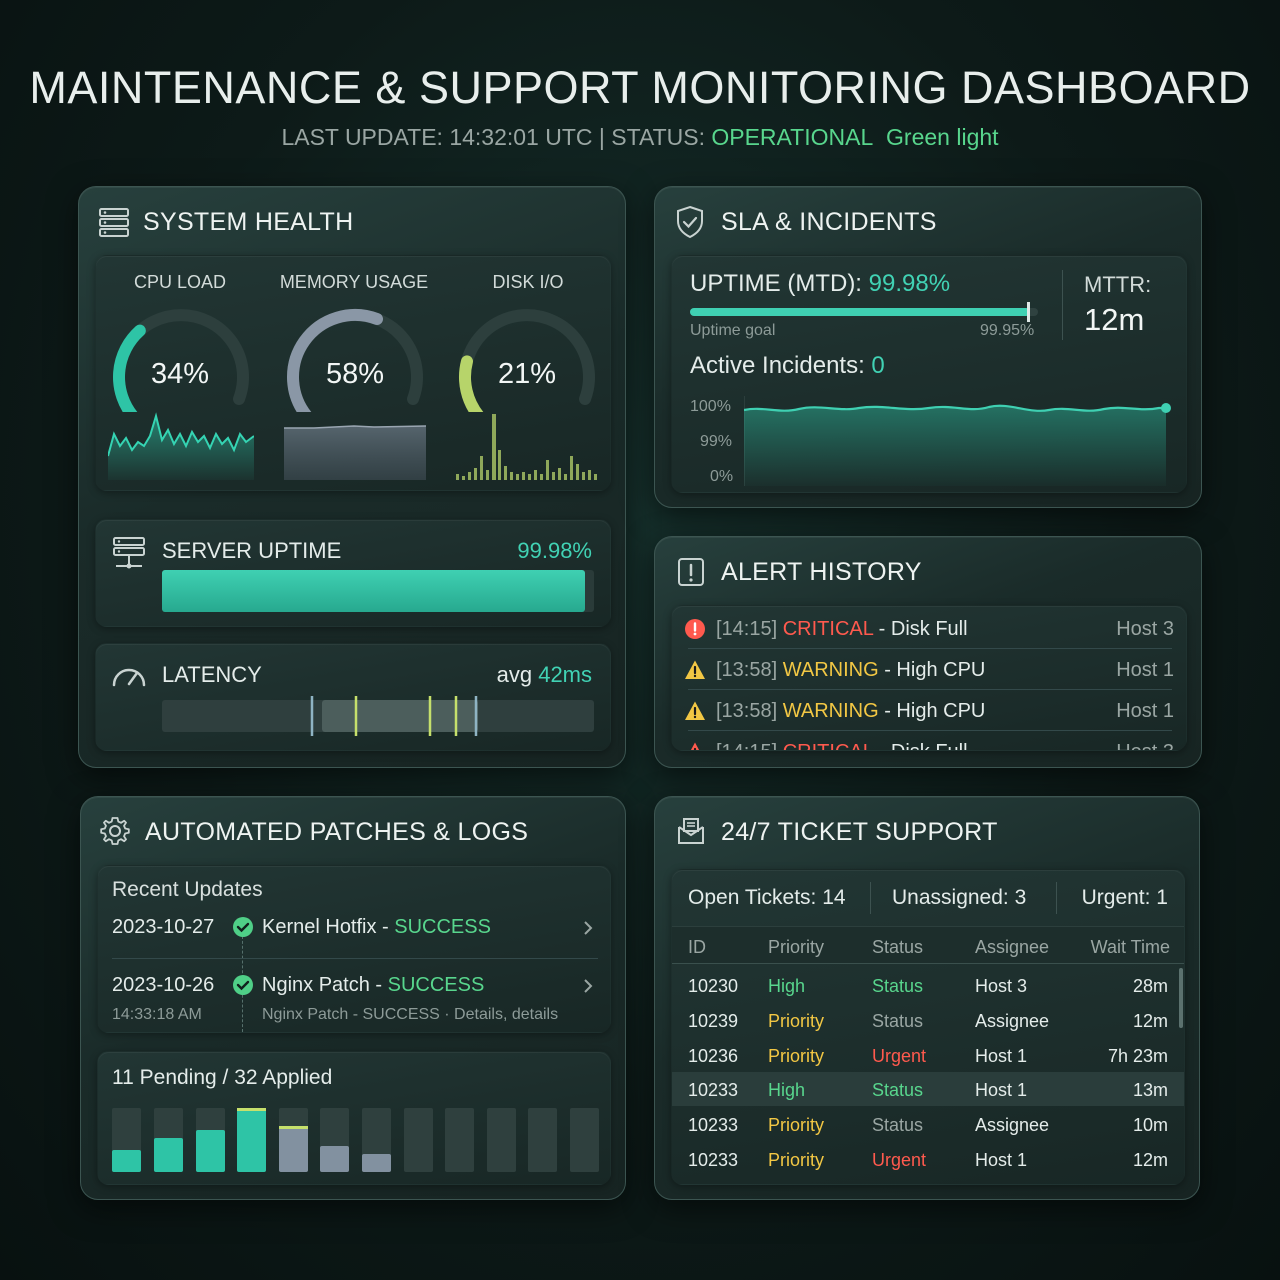  Describe the element at coordinates (1150, 1090) in the screenshot. I see `ticket-wait: 13m` at that location.